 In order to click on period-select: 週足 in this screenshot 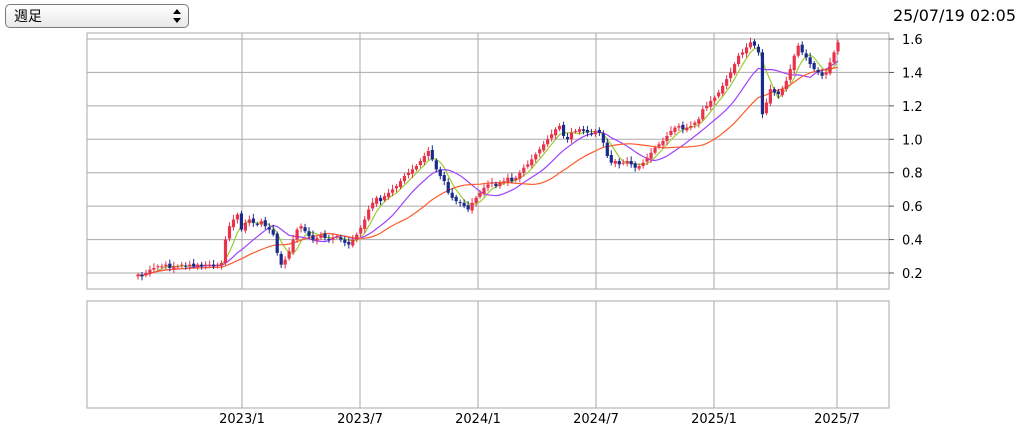, I will do `click(97, 16)`.